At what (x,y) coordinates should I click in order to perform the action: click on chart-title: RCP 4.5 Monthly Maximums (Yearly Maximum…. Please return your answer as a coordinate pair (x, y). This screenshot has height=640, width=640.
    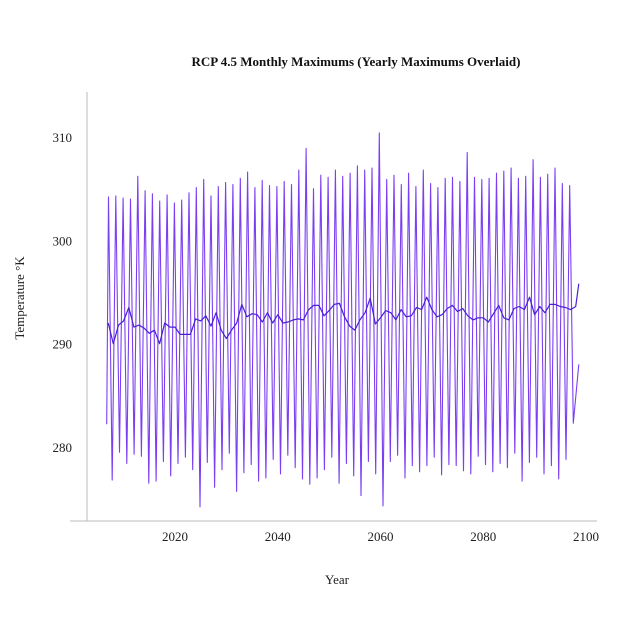
    Looking at the image, I should click on (356, 61).